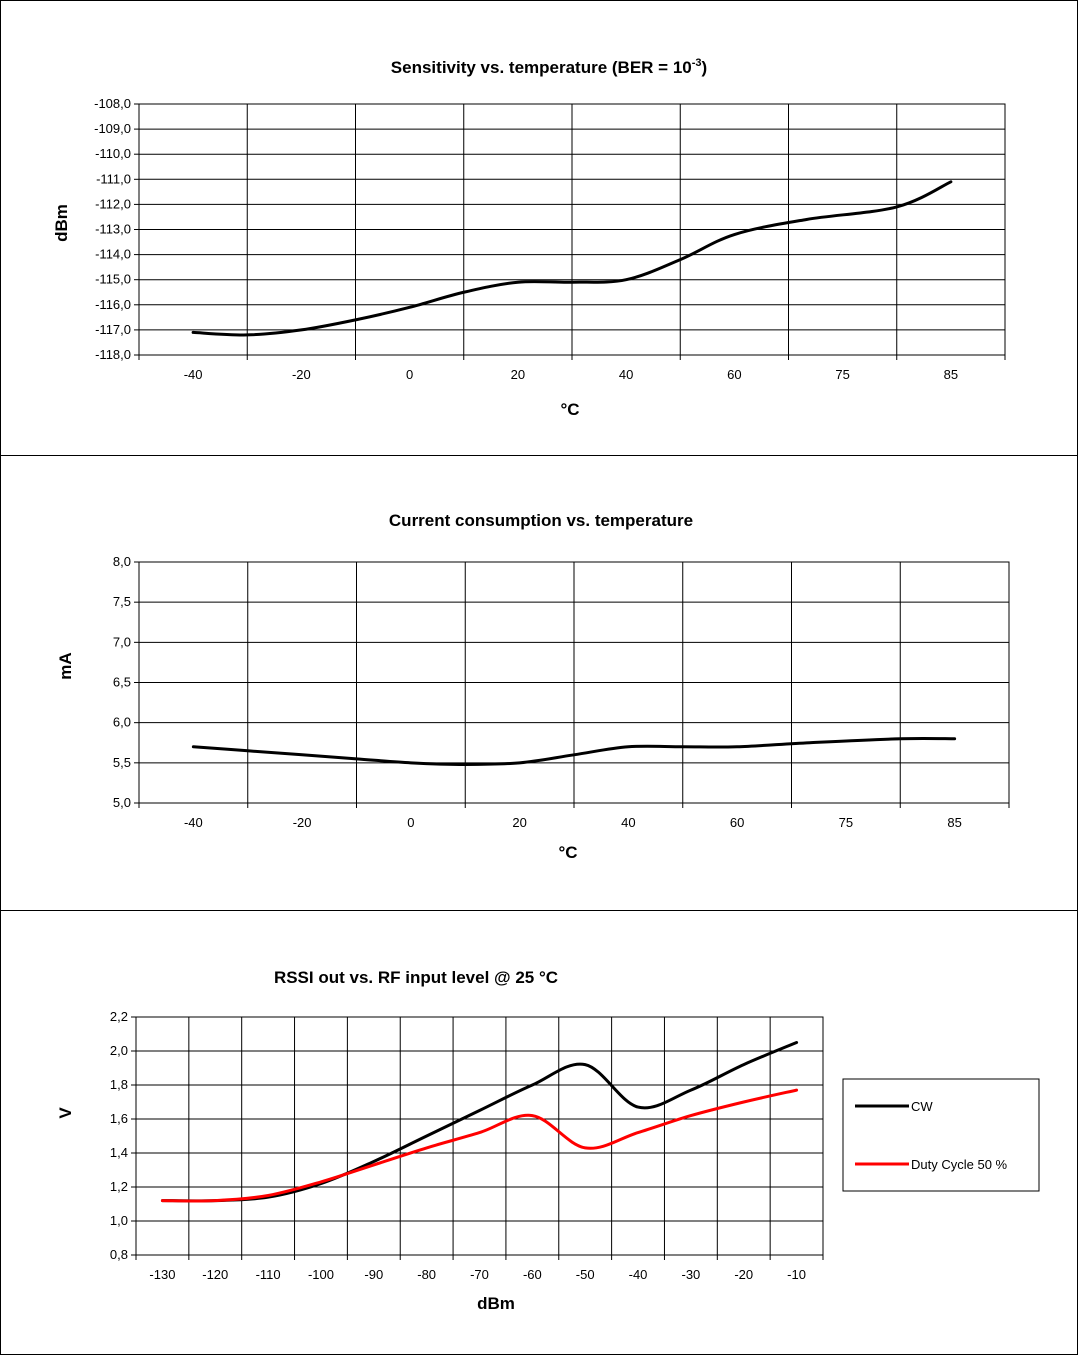  Describe the element at coordinates (122, 561) in the screenshot. I see `y-tick-label: 8,0` at that location.